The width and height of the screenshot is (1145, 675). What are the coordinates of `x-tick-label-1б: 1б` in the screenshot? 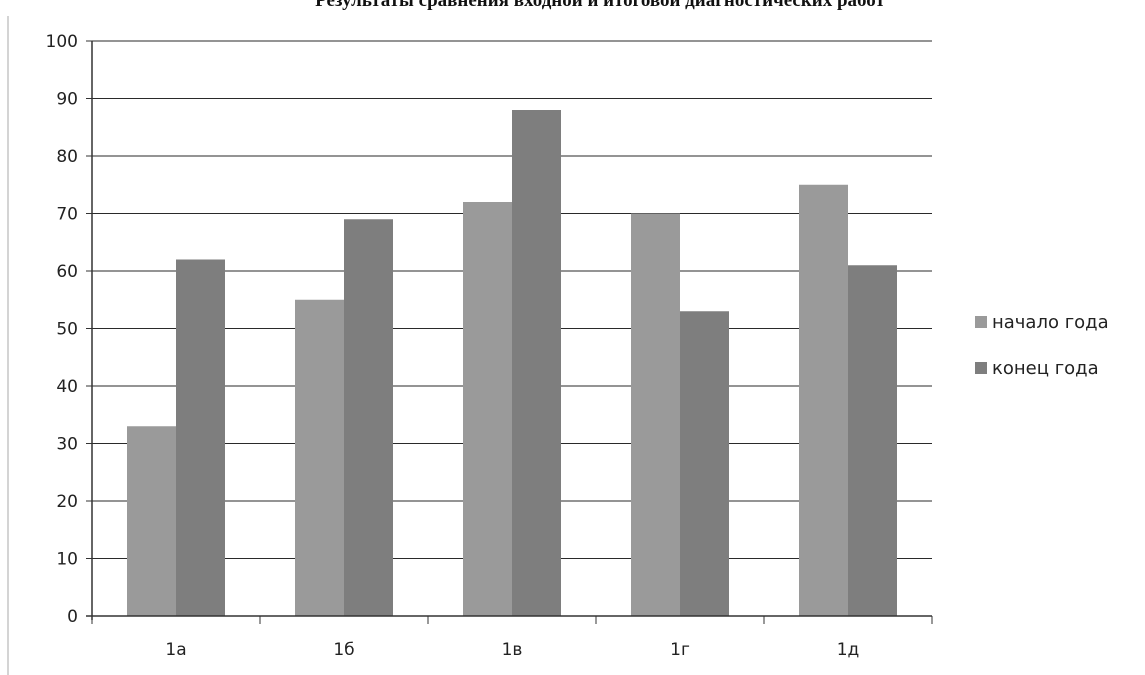 It's located at (343, 650).